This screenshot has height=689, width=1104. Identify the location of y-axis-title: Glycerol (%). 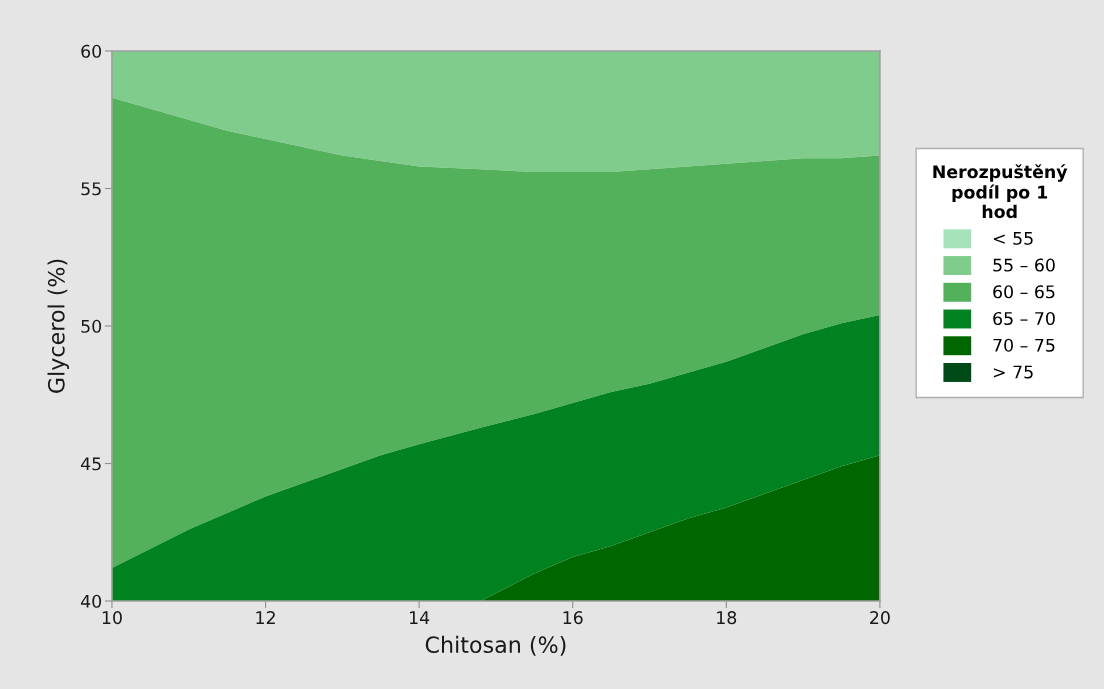
(58, 326).